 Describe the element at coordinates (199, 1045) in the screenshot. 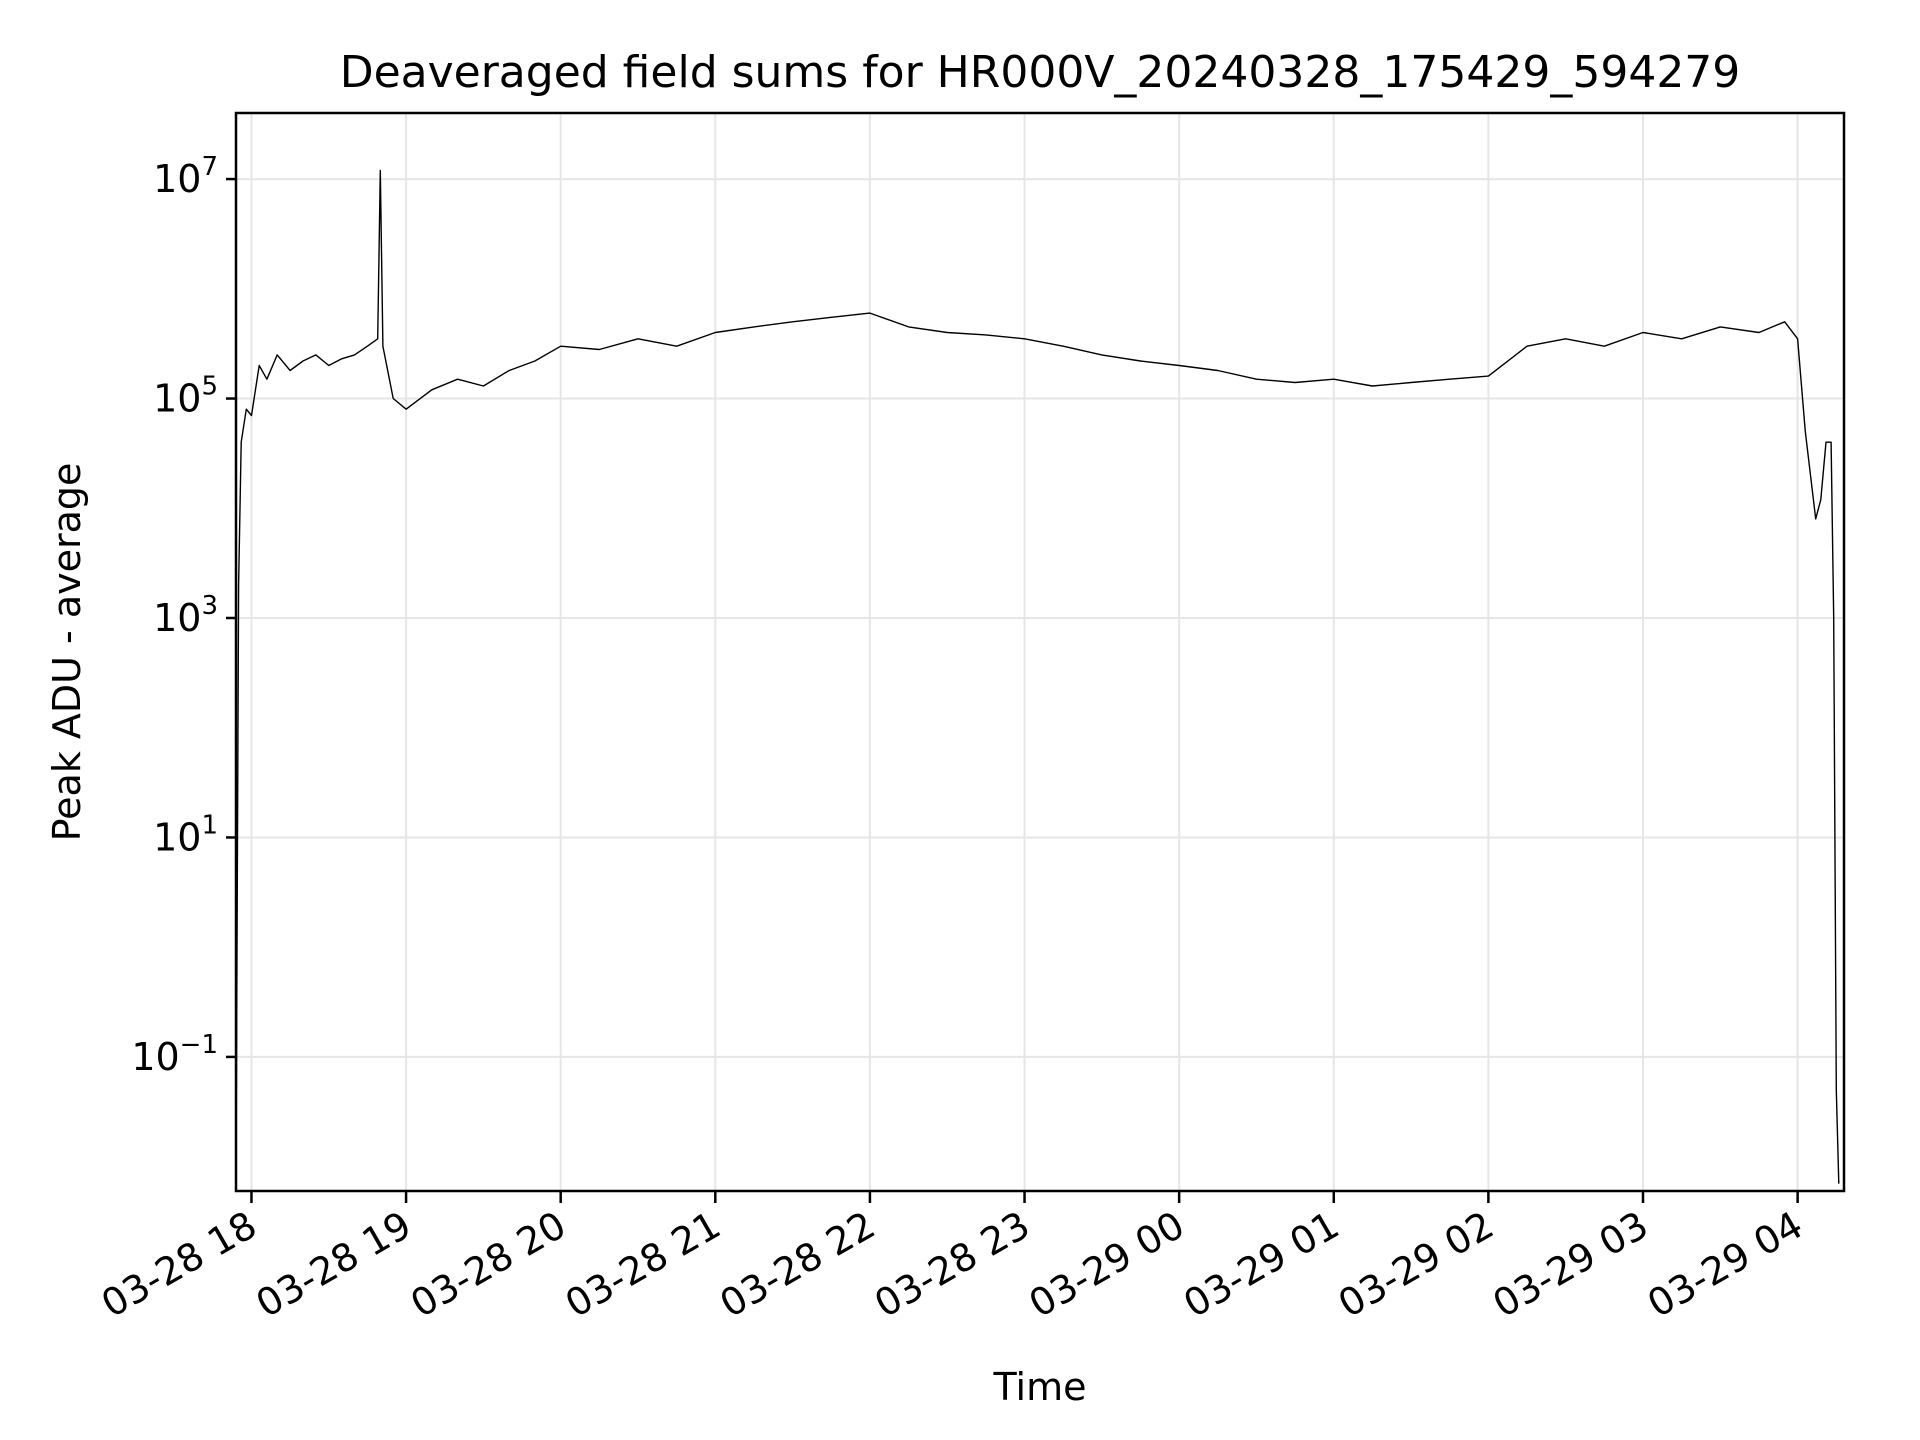

I see `y-tick-exponent: −1` at that location.